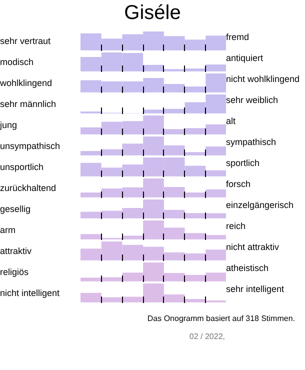 The height and width of the screenshot is (370, 305). Describe the element at coordinates (17, 62) in the screenshot. I see `y-axis-title: modisch` at that location.